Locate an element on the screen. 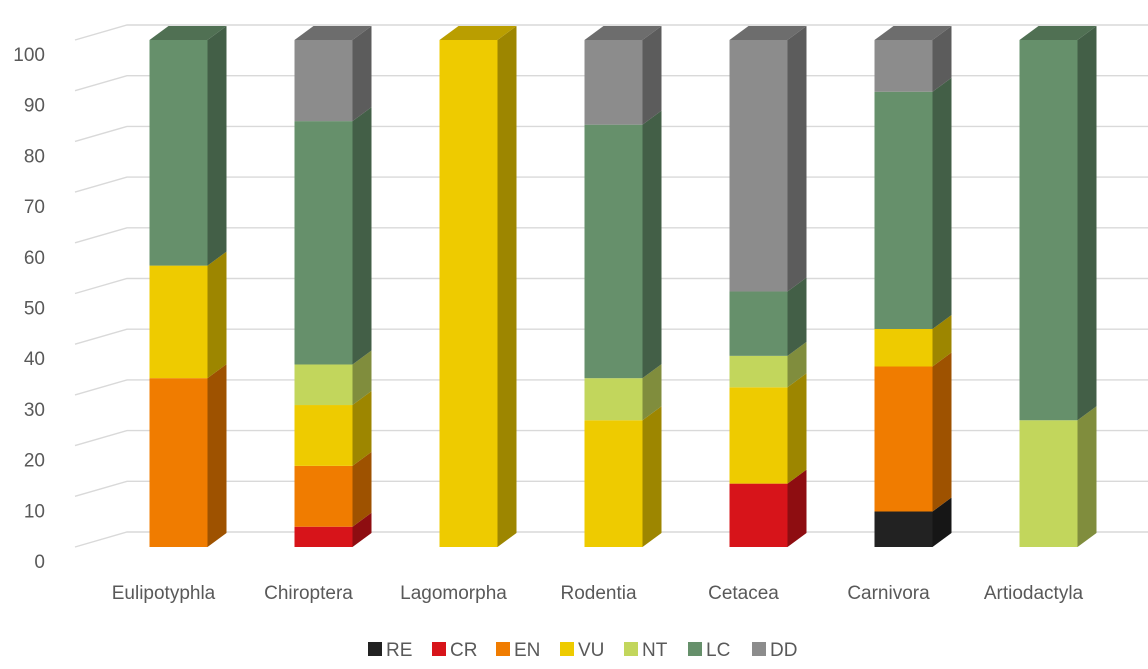 Image resolution: width=1148 pixels, height=669 pixels. legend-swatch-dd is located at coordinates (759, 649).